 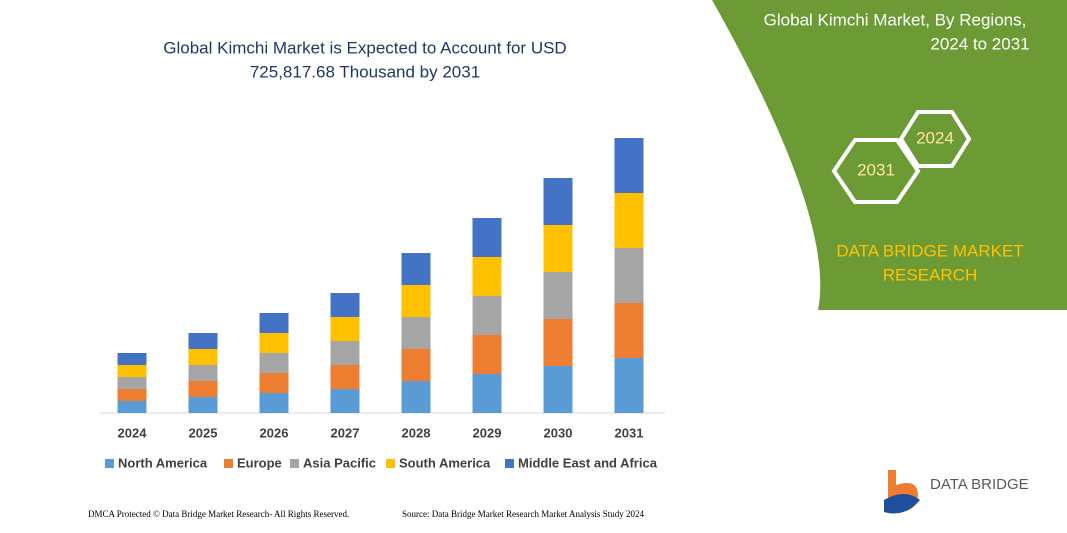 I want to click on legend-label: Asia Pacific, so click(x=339, y=462).